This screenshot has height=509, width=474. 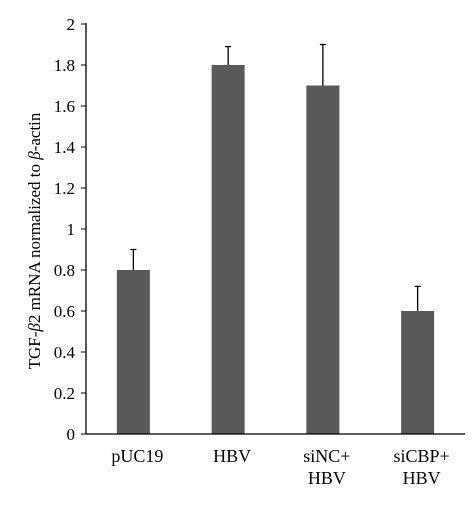 What do you see at coordinates (422, 456) in the screenshot?
I see `x-category-label: siCBP+` at bounding box center [422, 456].